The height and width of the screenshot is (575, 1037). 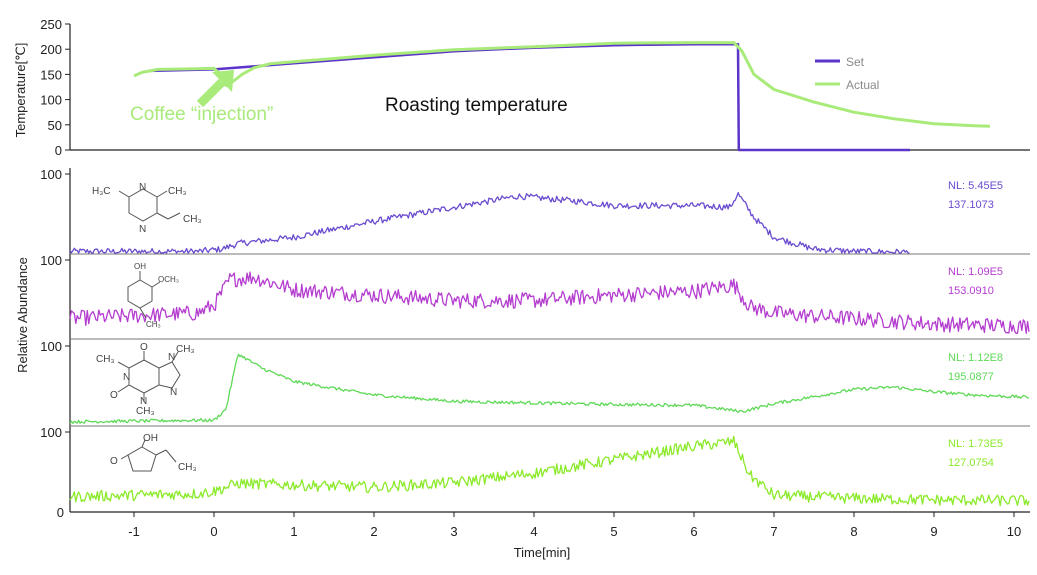 What do you see at coordinates (55, 87) in the screenshot?
I see `temp-y-ticks: 250 200 150 100 50 0` at bounding box center [55, 87].